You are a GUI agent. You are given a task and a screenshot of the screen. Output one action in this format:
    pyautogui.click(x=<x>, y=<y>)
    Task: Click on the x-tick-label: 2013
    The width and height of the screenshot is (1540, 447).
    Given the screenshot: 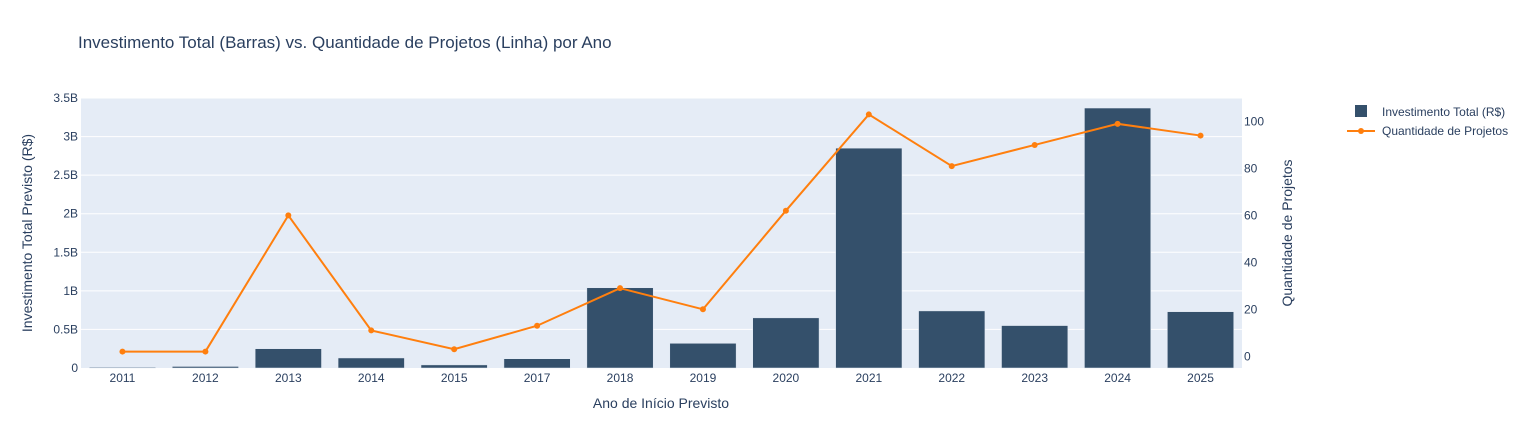 What is the action you would take?
    pyautogui.click(x=288, y=378)
    